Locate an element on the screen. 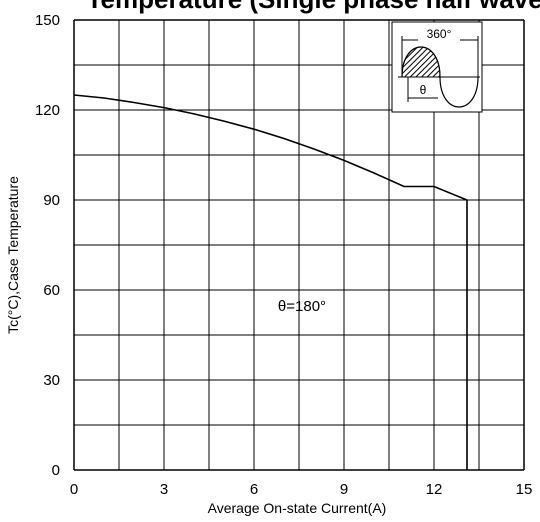  waveform-inset: 360° θ is located at coordinates (437, 67).